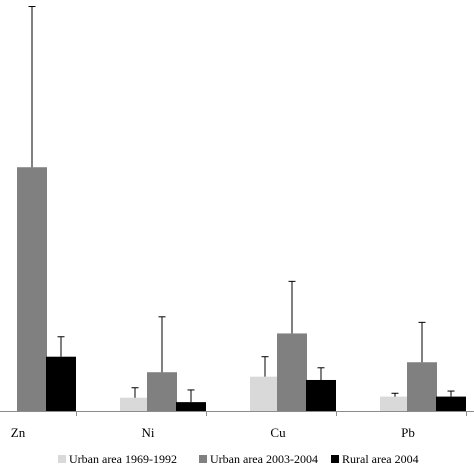  I want to click on legend-label: Rural area 2004, so click(380, 459).